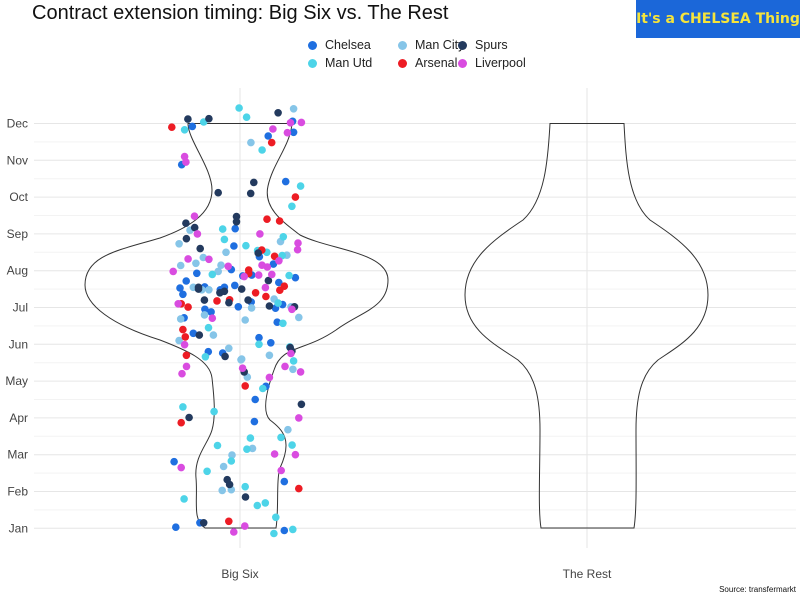 This screenshot has width=800, height=600. I want to click on legend-label: Arsenal, so click(436, 63).